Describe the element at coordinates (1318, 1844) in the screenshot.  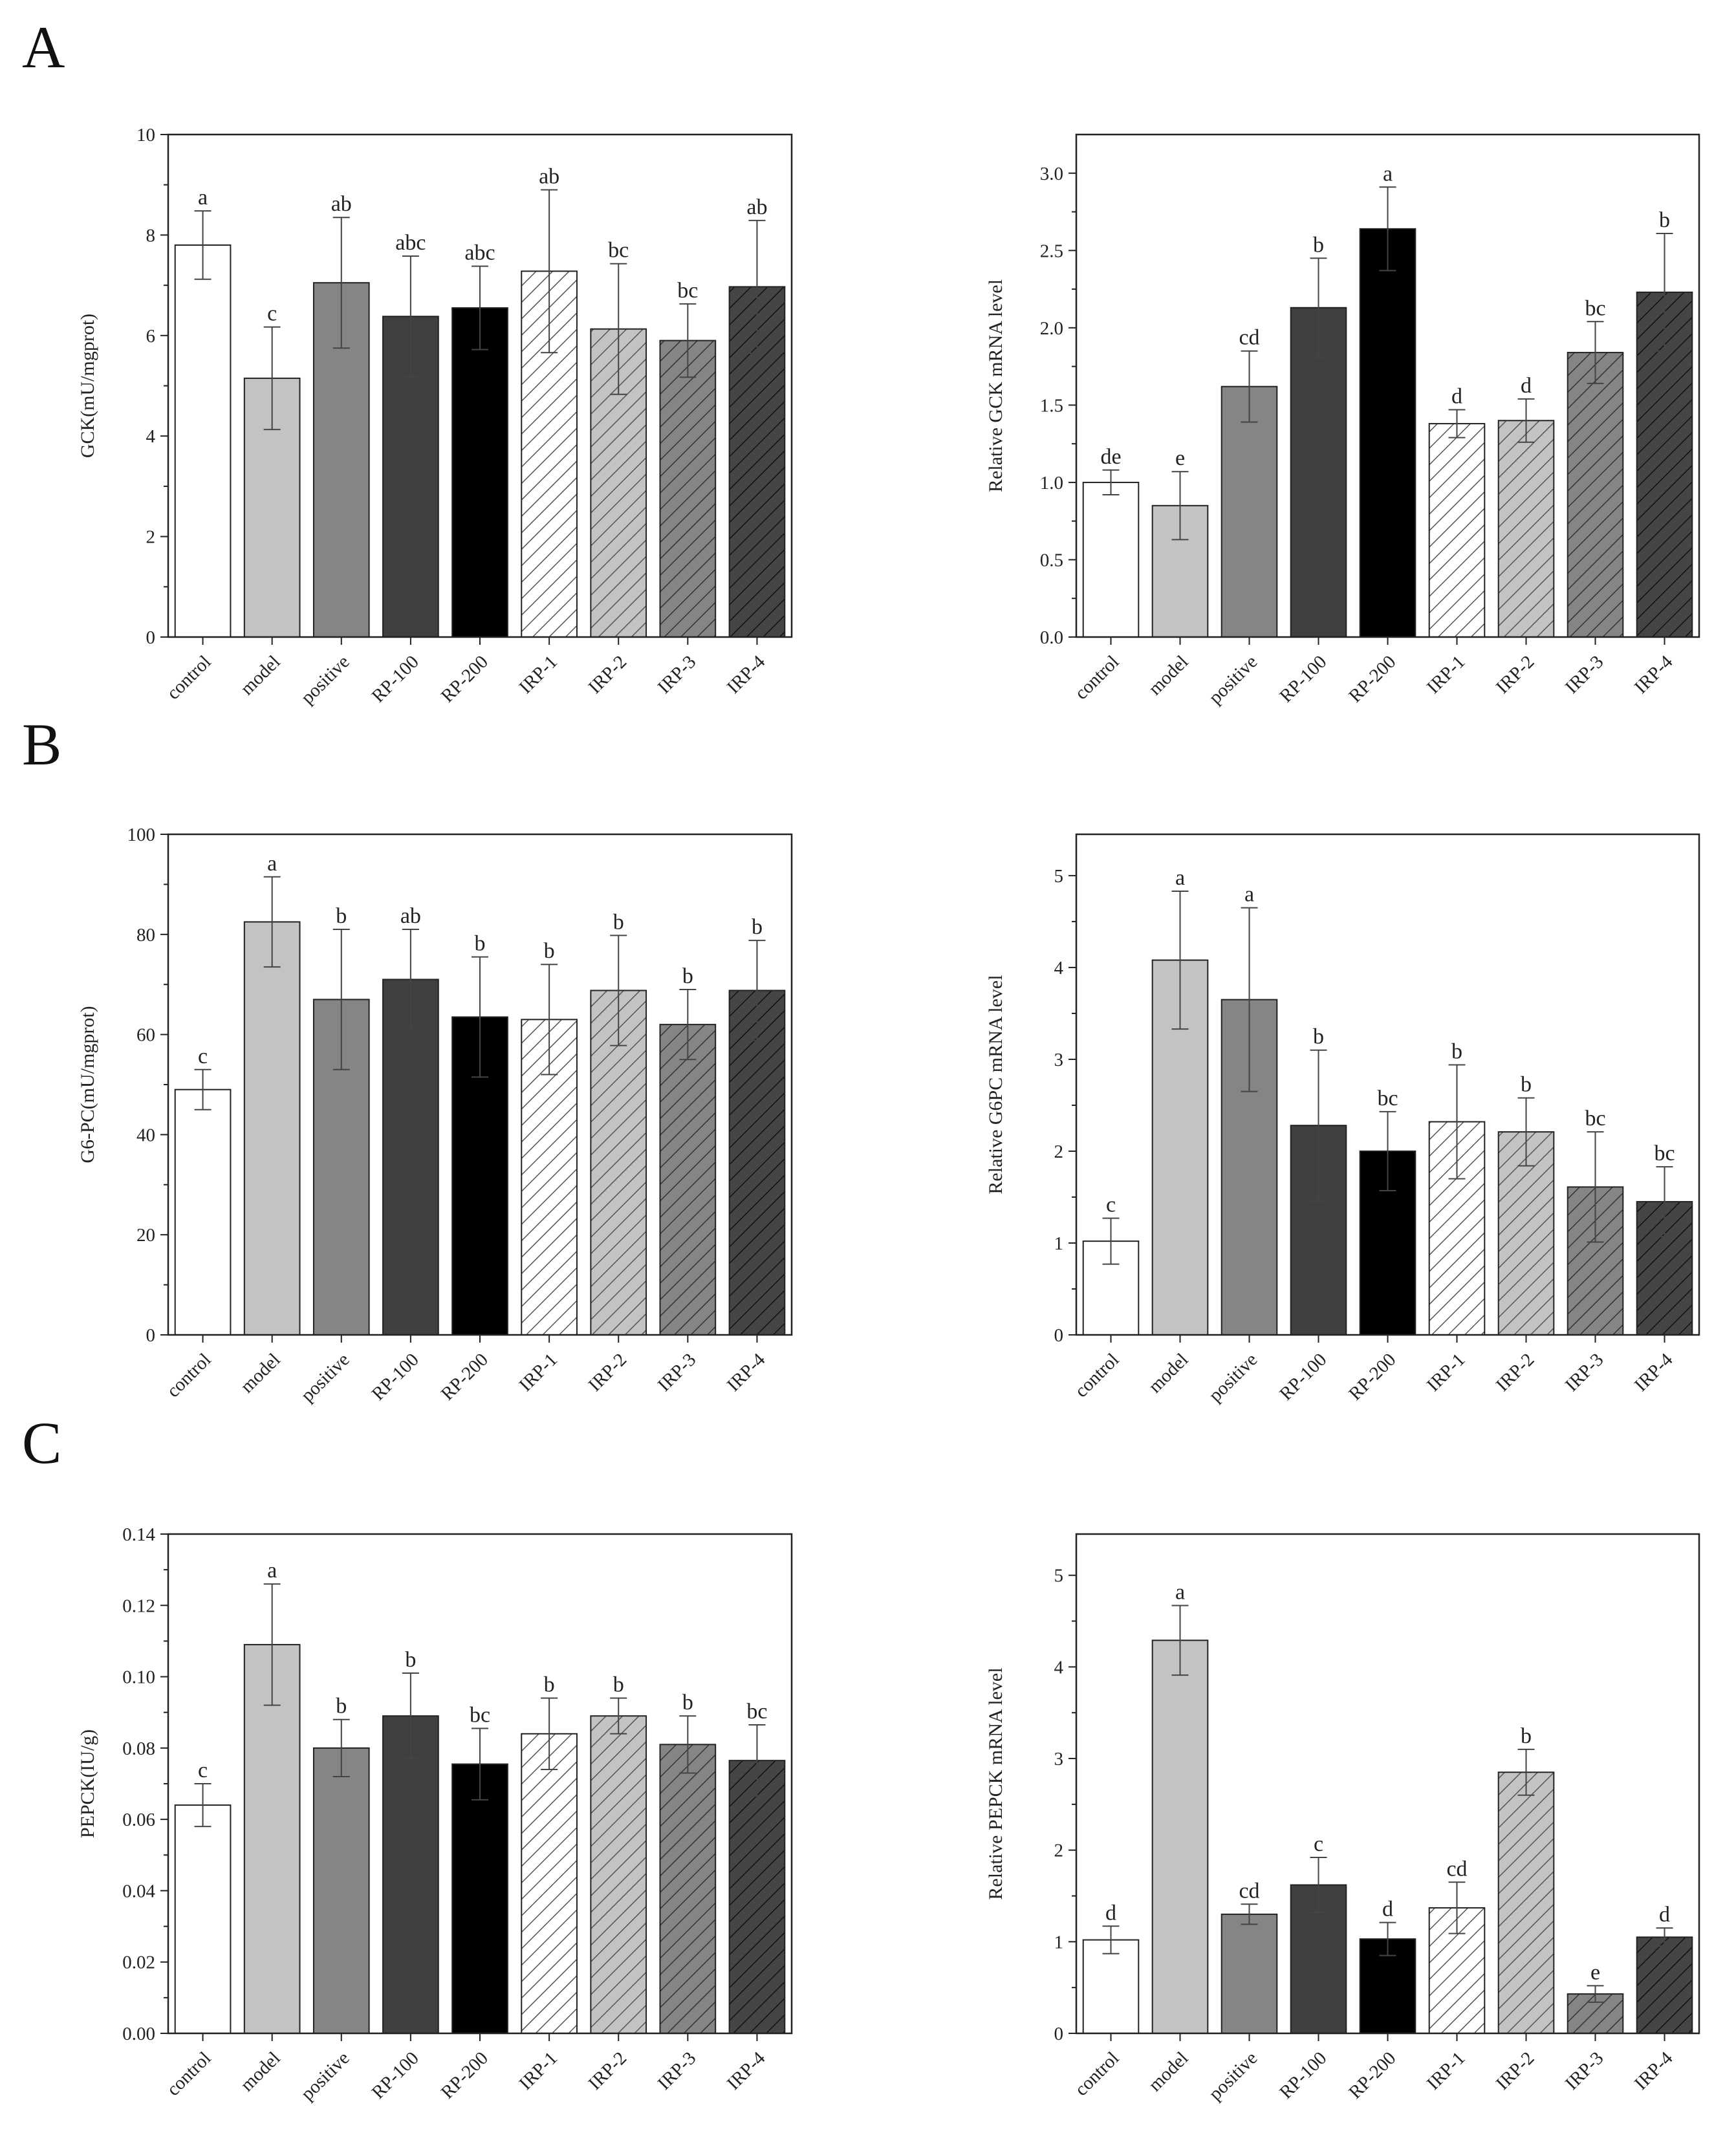
I see `significance-label-pepck-mrna-3: c` at that location.